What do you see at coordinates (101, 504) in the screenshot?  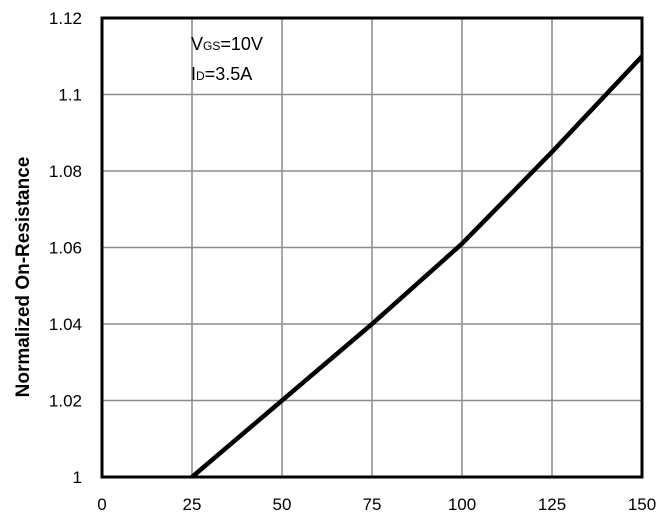 I see `x-tick-label: 0` at bounding box center [101, 504].